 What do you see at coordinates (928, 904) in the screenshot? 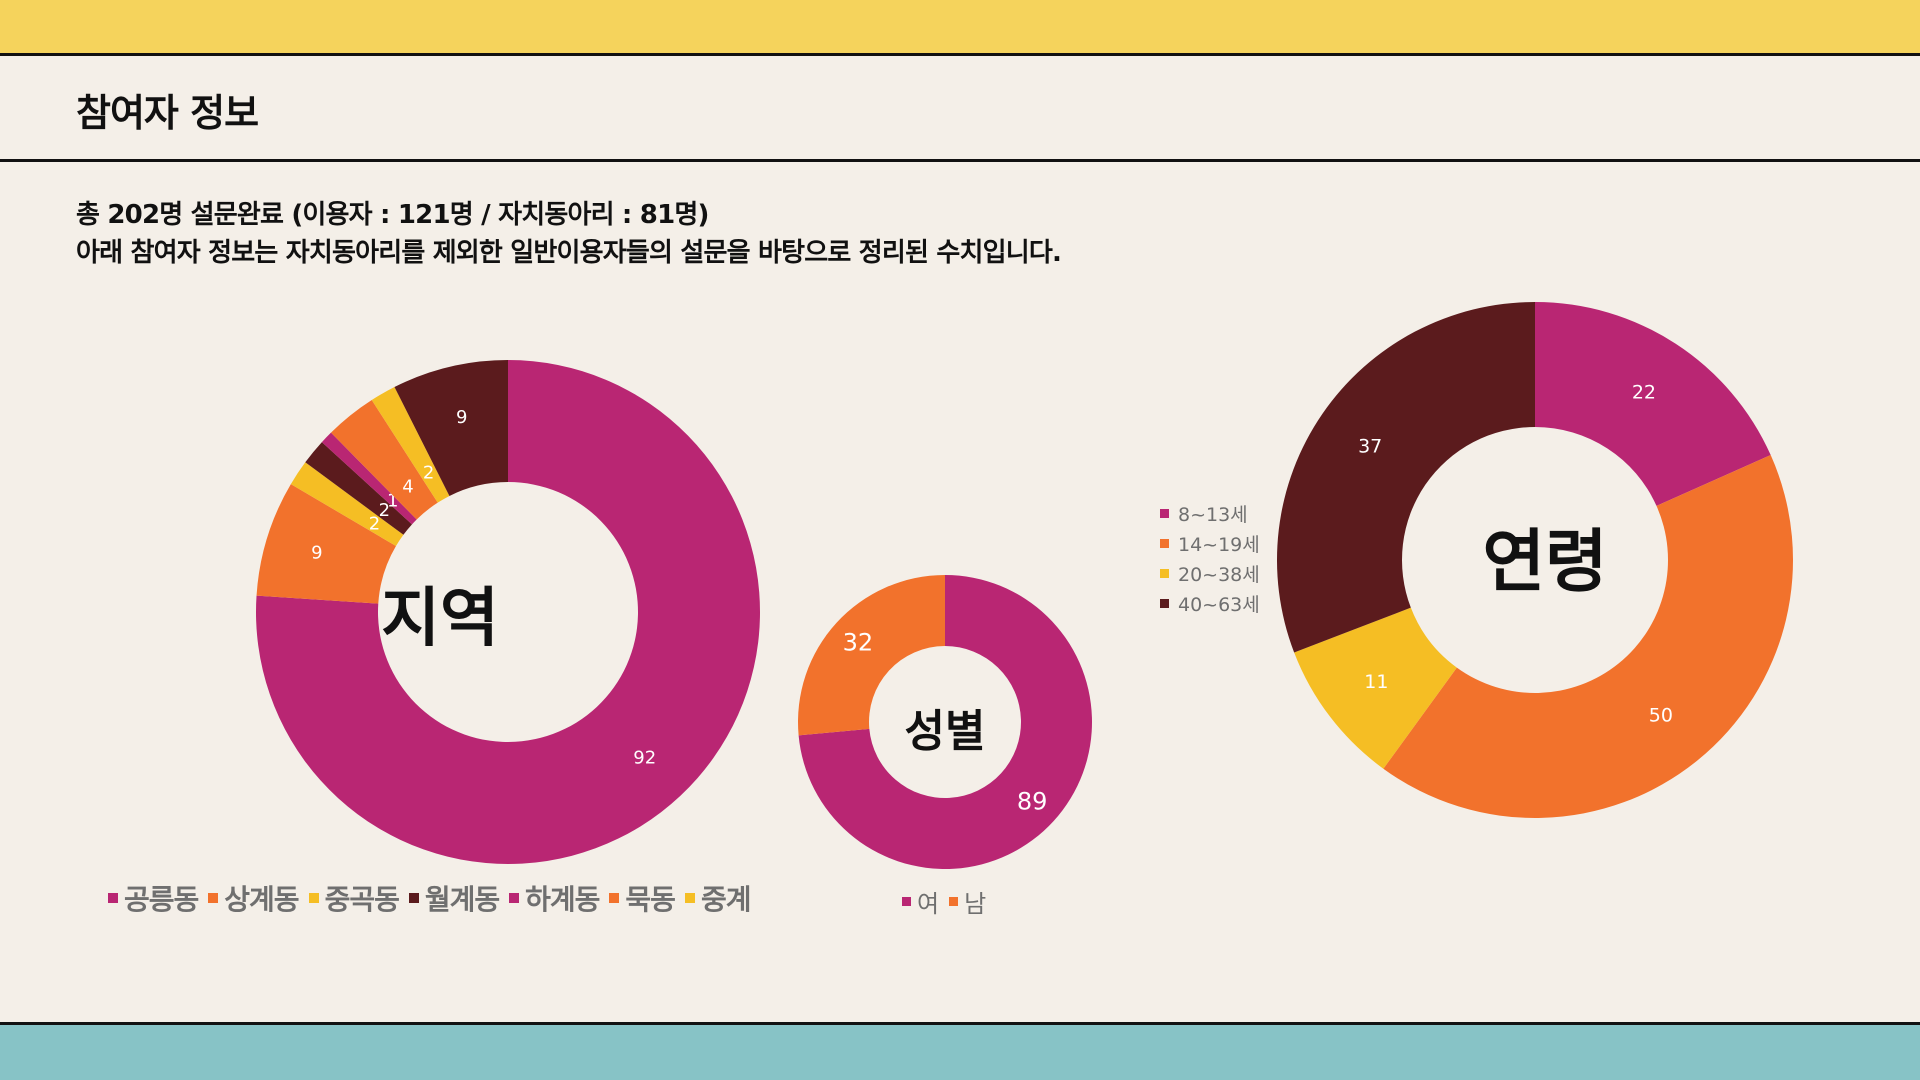
I see `gender-legend-label: 여` at bounding box center [928, 904].